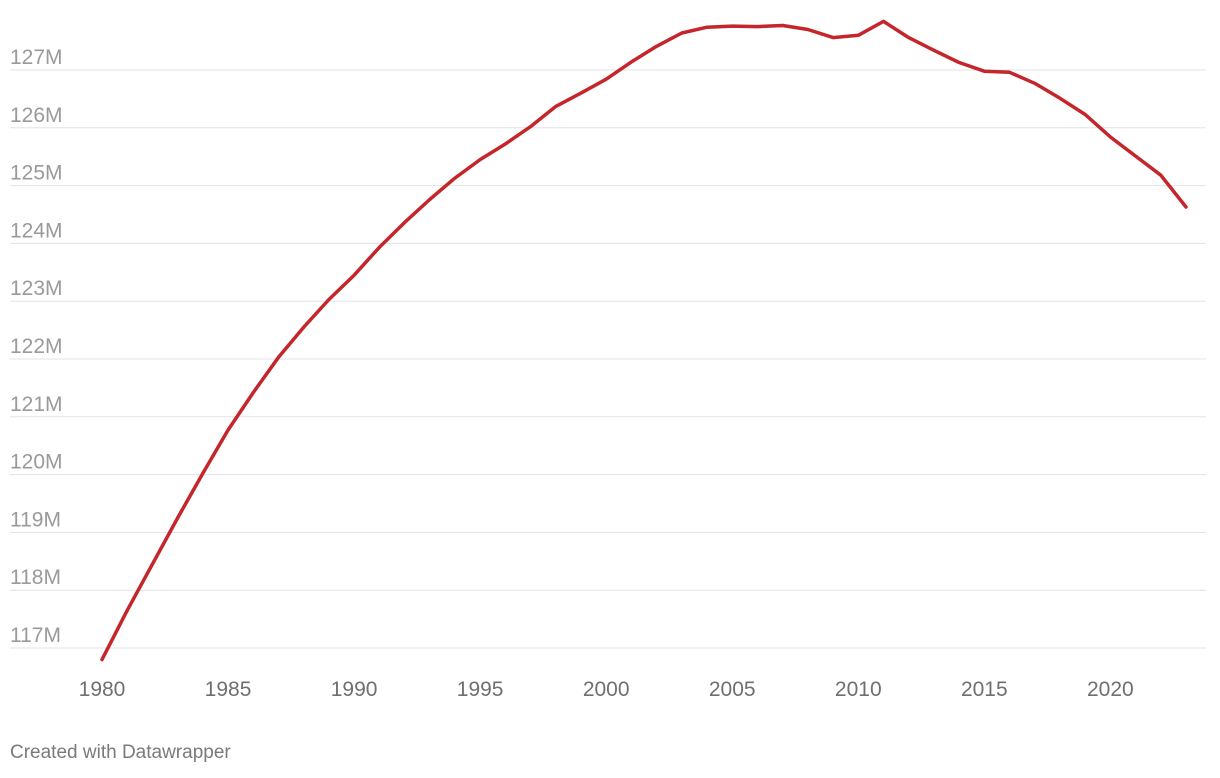 The height and width of the screenshot is (778, 1220). I want to click on y-tick-label: 125M, so click(36, 173).